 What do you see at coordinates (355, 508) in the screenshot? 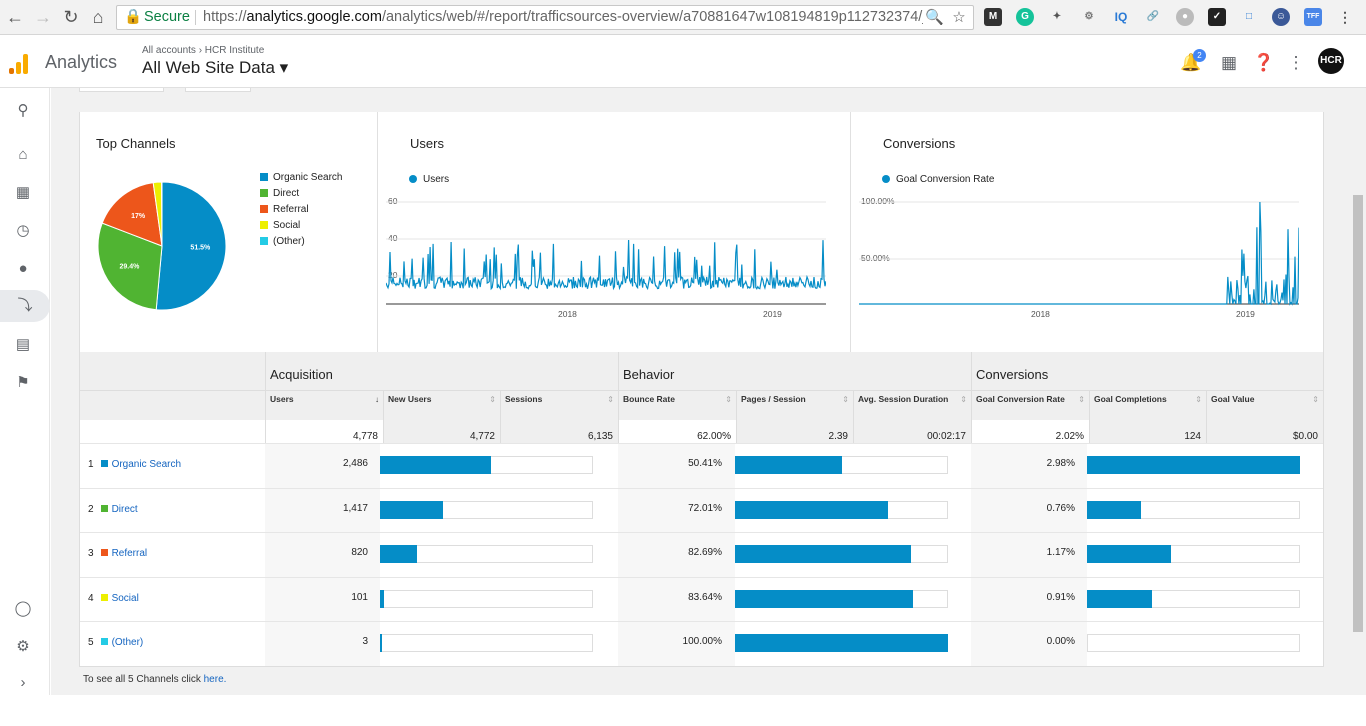
I see `cell-users: 1,417` at bounding box center [355, 508].